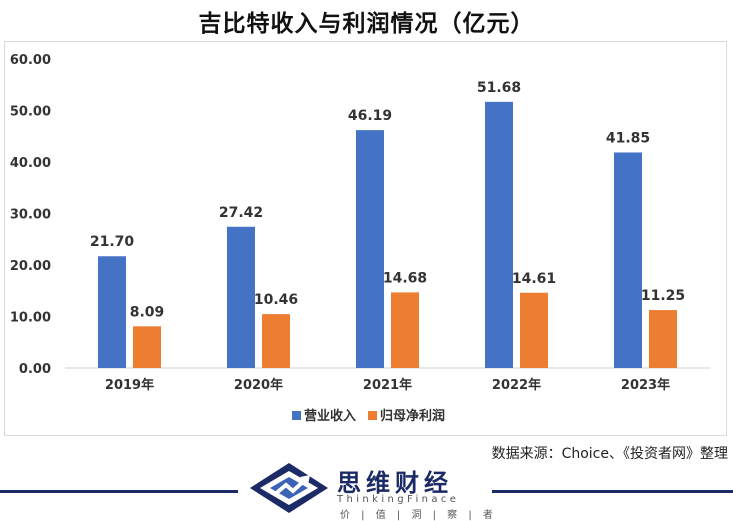 The height and width of the screenshot is (521, 733). I want to click on x-tick-label: 2023年, so click(645, 385).